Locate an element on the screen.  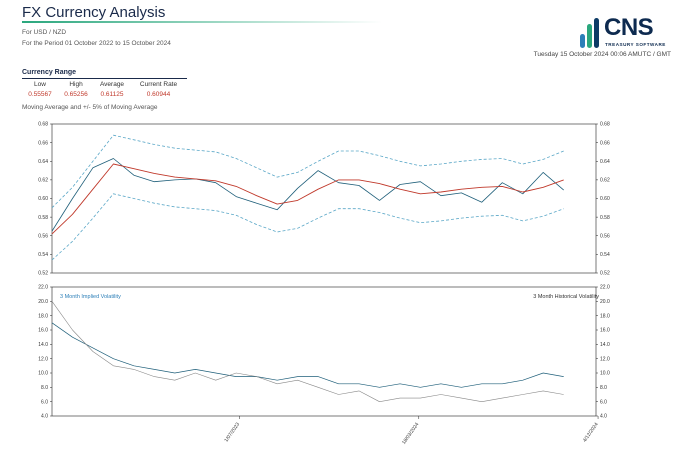
volatility-tick-label-left-4: 14.0 is located at coordinates (43, 345).